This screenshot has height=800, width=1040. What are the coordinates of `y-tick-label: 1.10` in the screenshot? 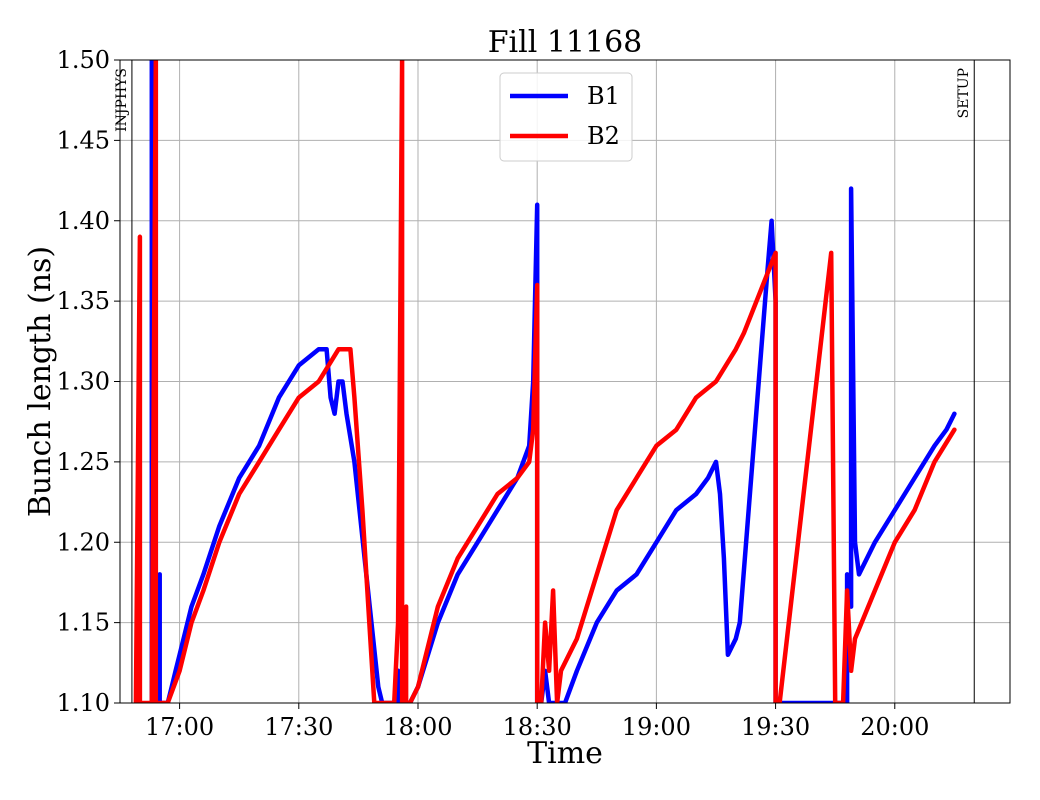 It's located at (83, 703).